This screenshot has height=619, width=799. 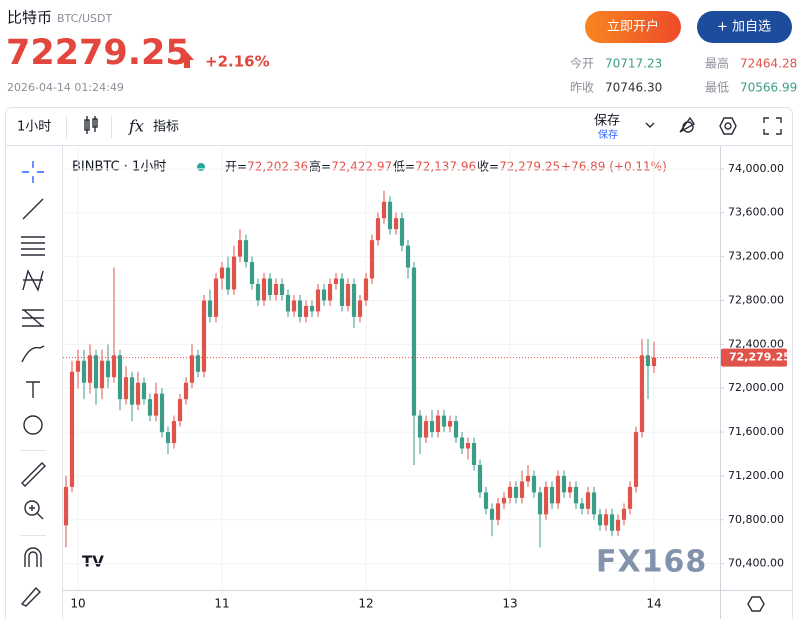 I want to click on x-tick-label: 10, so click(x=77, y=604).